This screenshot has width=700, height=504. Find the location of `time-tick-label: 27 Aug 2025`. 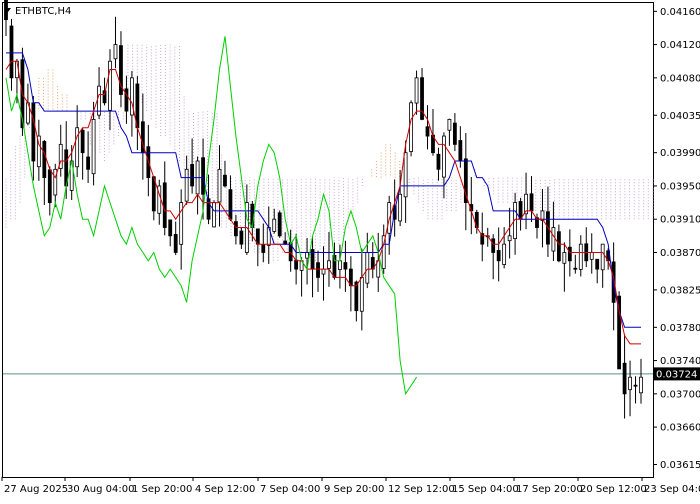

time-tick-label: 27 Aug 2025 is located at coordinates (36, 489).